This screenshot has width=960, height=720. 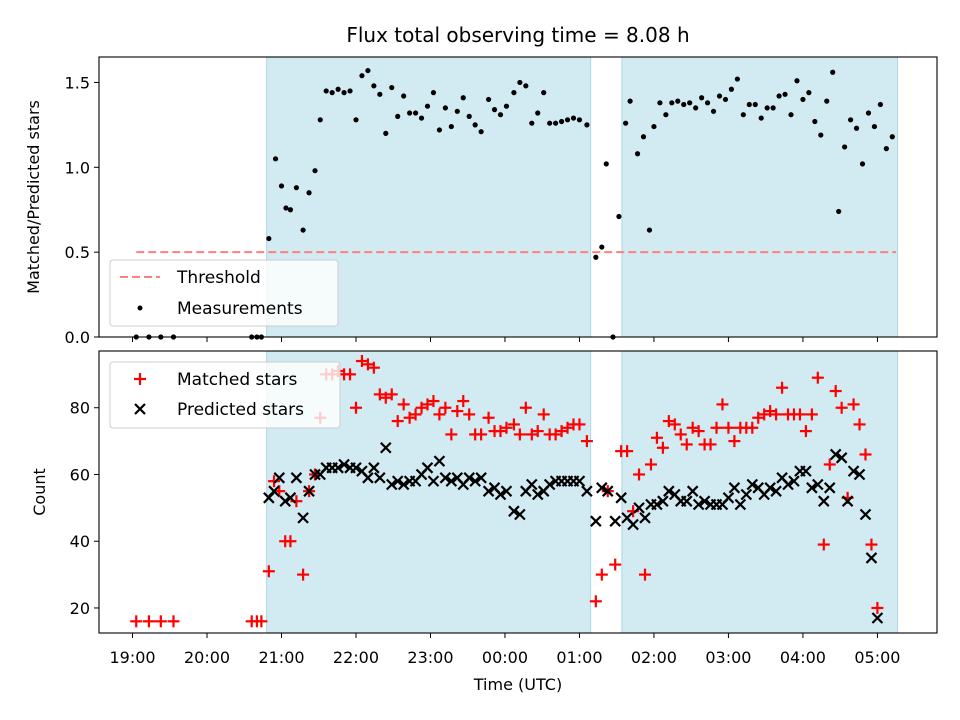 What do you see at coordinates (140, 308) in the screenshot?
I see `legend-measurements-swatch` at bounding box center [140, 308].